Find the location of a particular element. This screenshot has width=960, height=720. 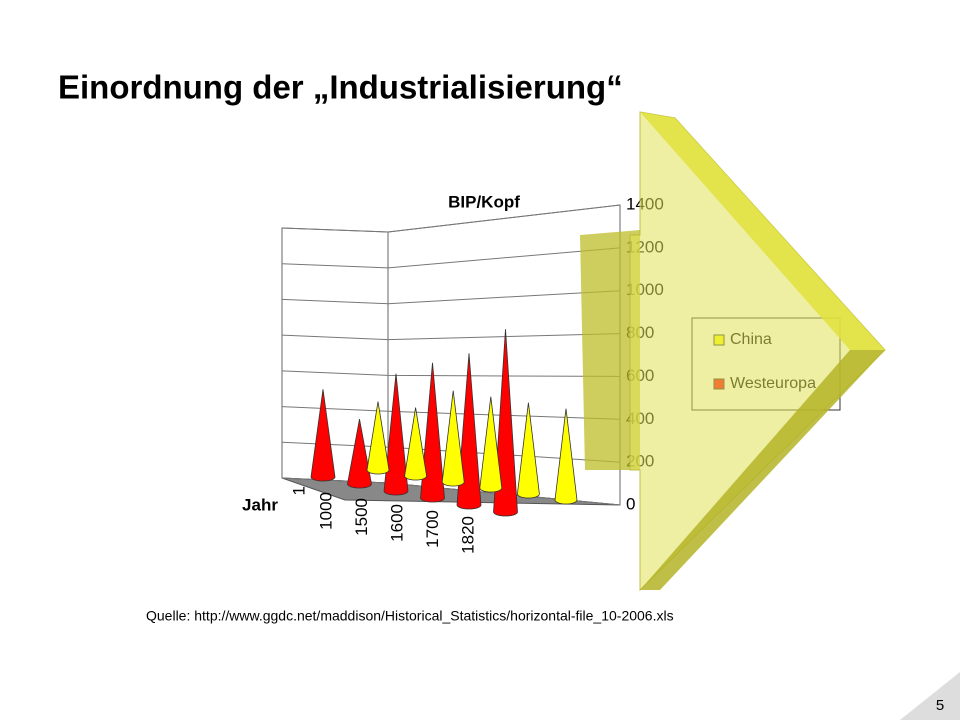

x-tick-label: 1600 is located at coordinates (396, 523).